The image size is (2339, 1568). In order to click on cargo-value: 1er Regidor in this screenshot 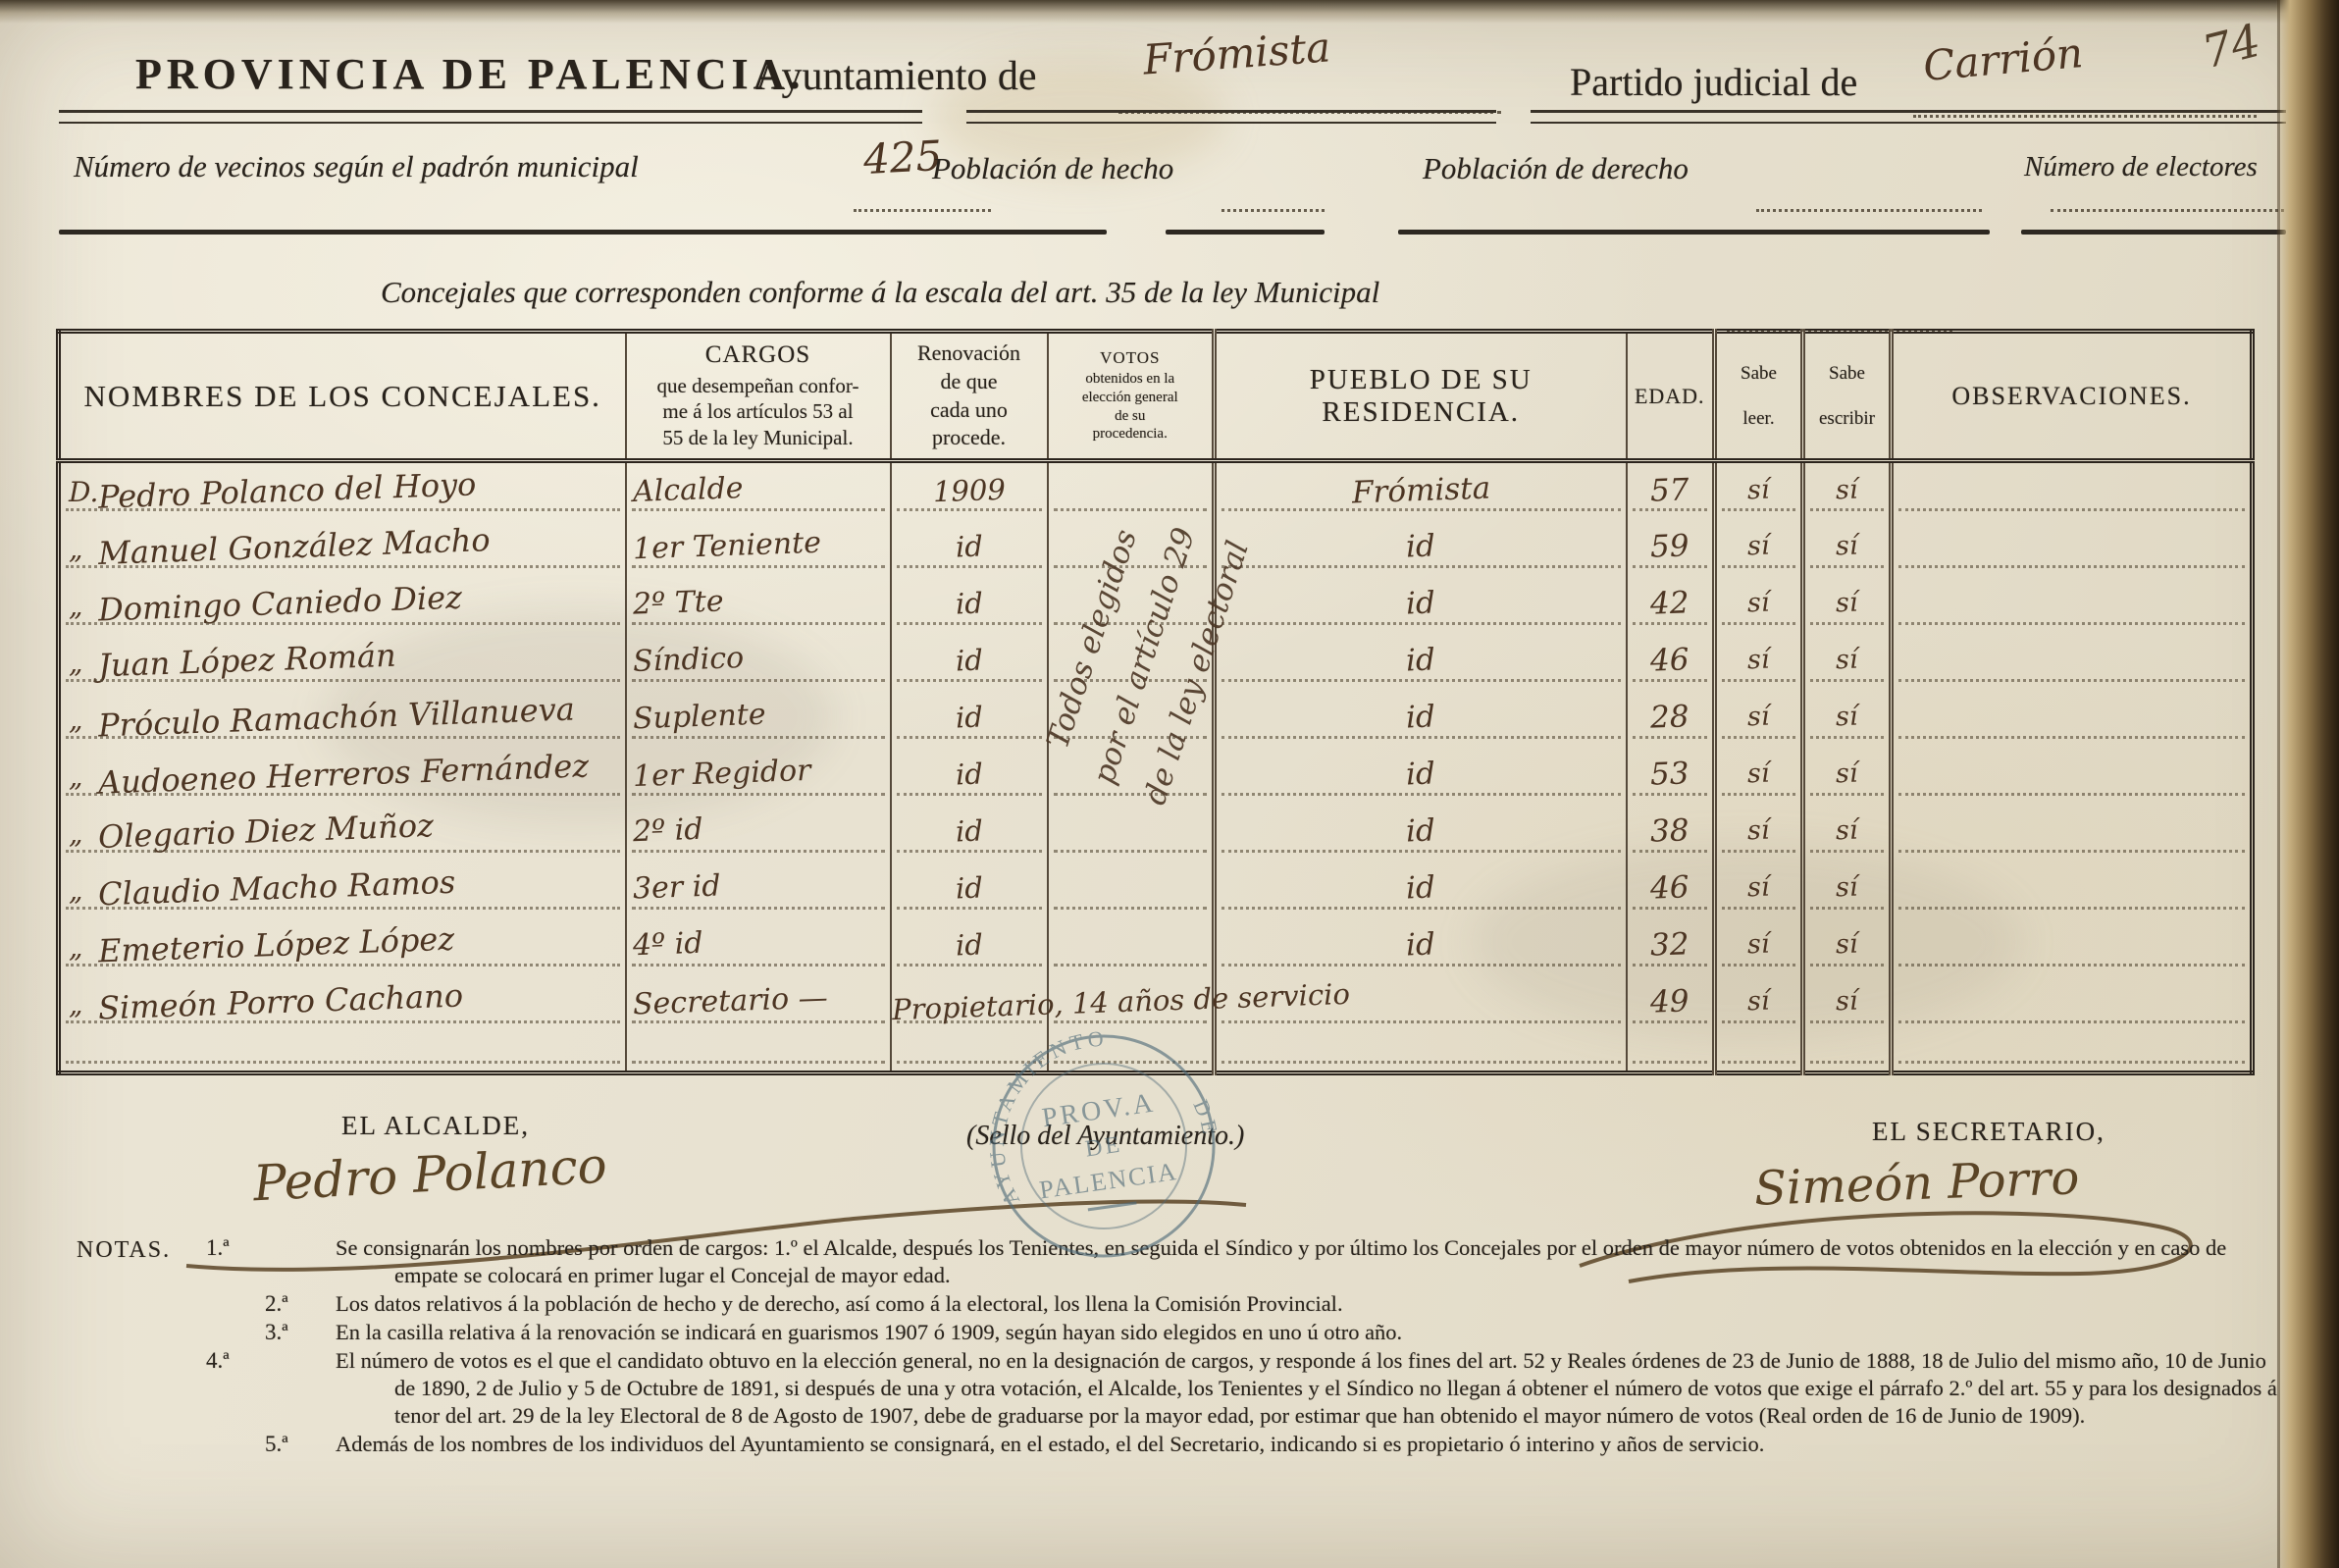, I will do `click(721, 774)`.